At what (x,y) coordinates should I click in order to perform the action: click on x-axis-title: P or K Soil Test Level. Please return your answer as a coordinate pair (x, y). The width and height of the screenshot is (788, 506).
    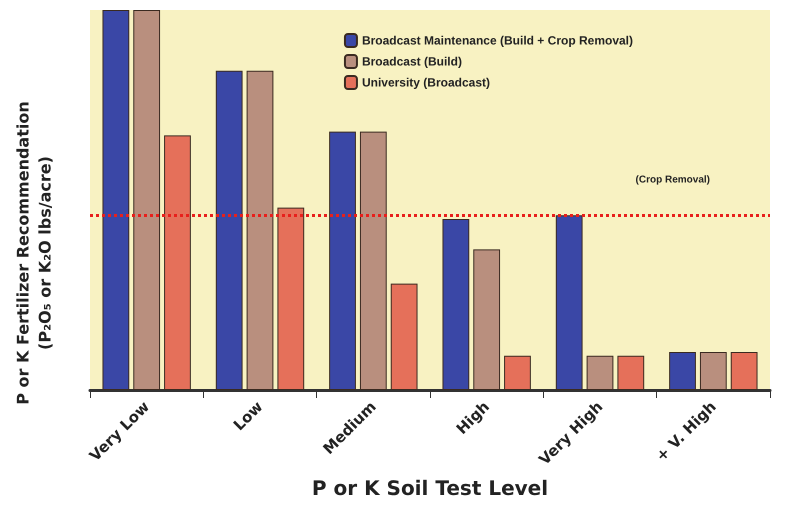
    Looking at the image, I should click on (430, 488).